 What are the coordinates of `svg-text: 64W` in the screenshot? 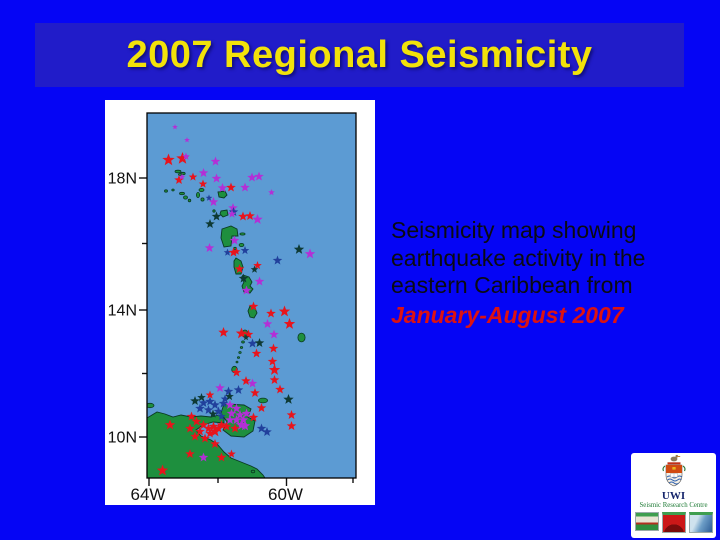 It's located at (148, 494).